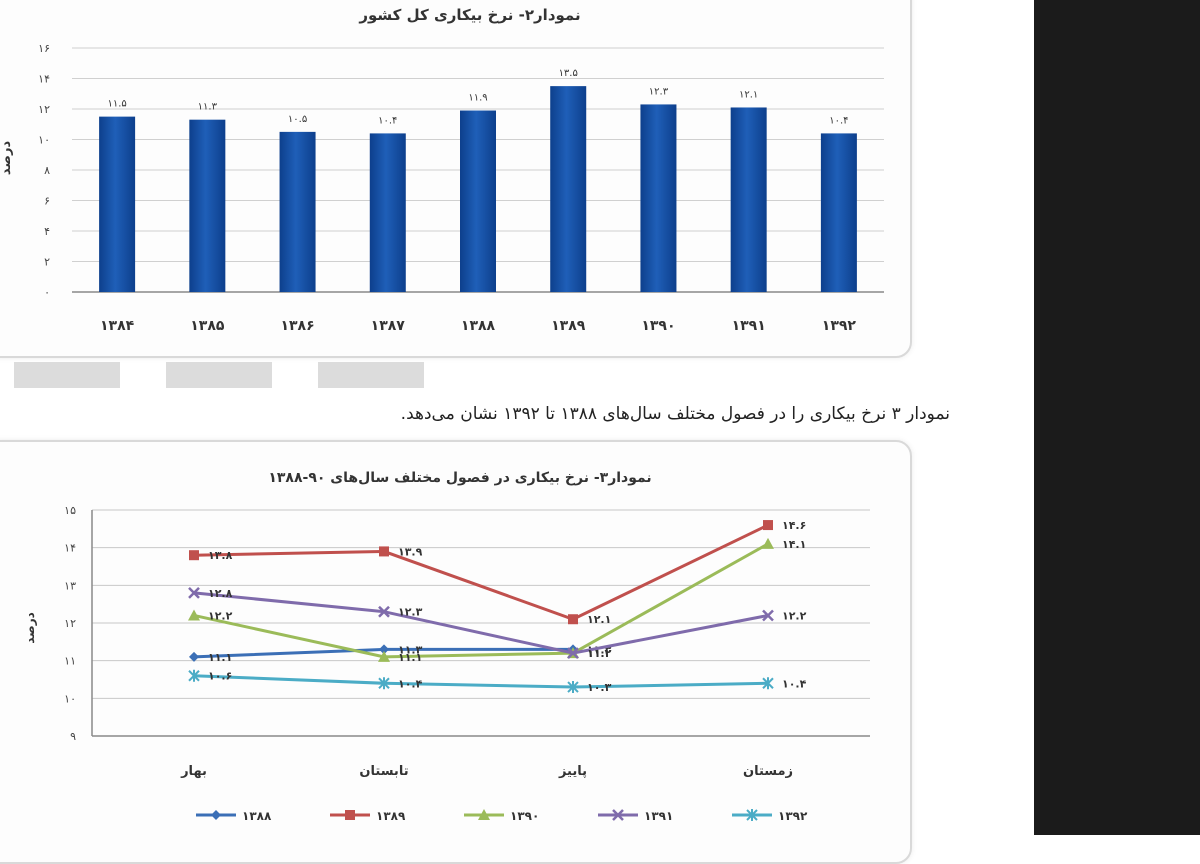 The width and height of the screenshot is (1200, 864). Describe the element at coordinates (748, 94) in the screenshot. I see `bar-value-label: ۱۲.۱` at that location.